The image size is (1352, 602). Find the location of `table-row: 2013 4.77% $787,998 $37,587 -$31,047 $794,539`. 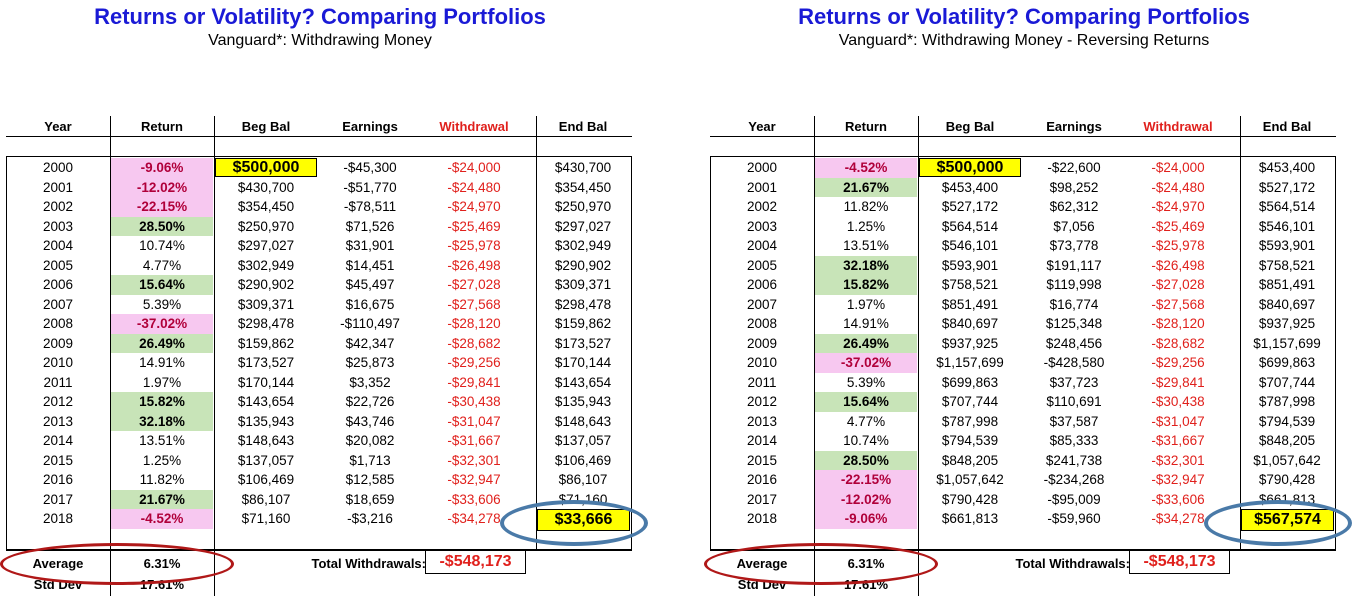

table-row: 2013 4.77% $787,998 $37,587 -$31,047 $794,539 is located at coordinates (1022, 422).